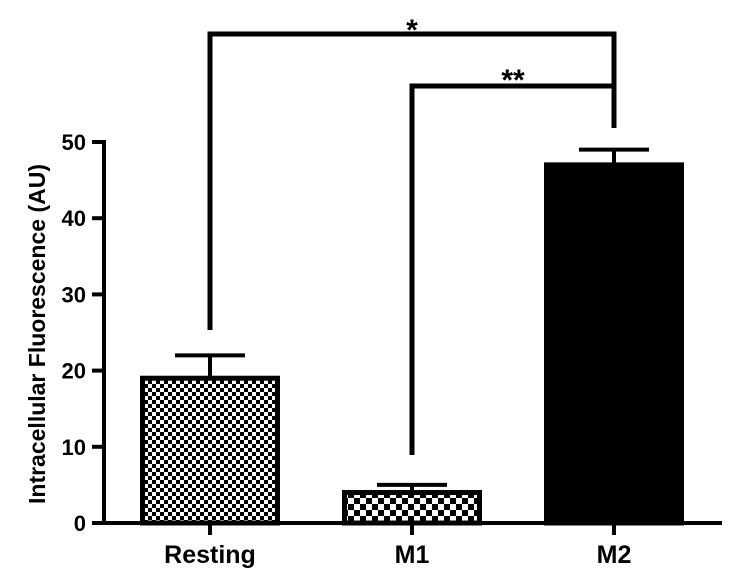 Image resolution: width=731 pixels, height=580 pixels. What do you see at coordinates (74, 142) in the screenshot?
I see `y-tick-label: 50` at bounding box center [74, 142].